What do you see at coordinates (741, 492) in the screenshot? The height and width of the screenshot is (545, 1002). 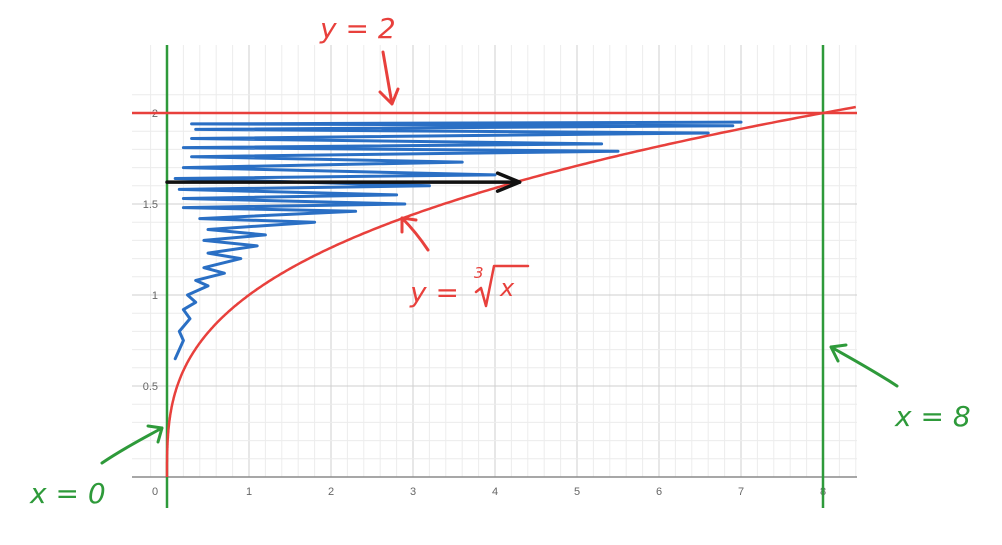 I see `x-tick-label: 7` at bounding box center [741, 492].